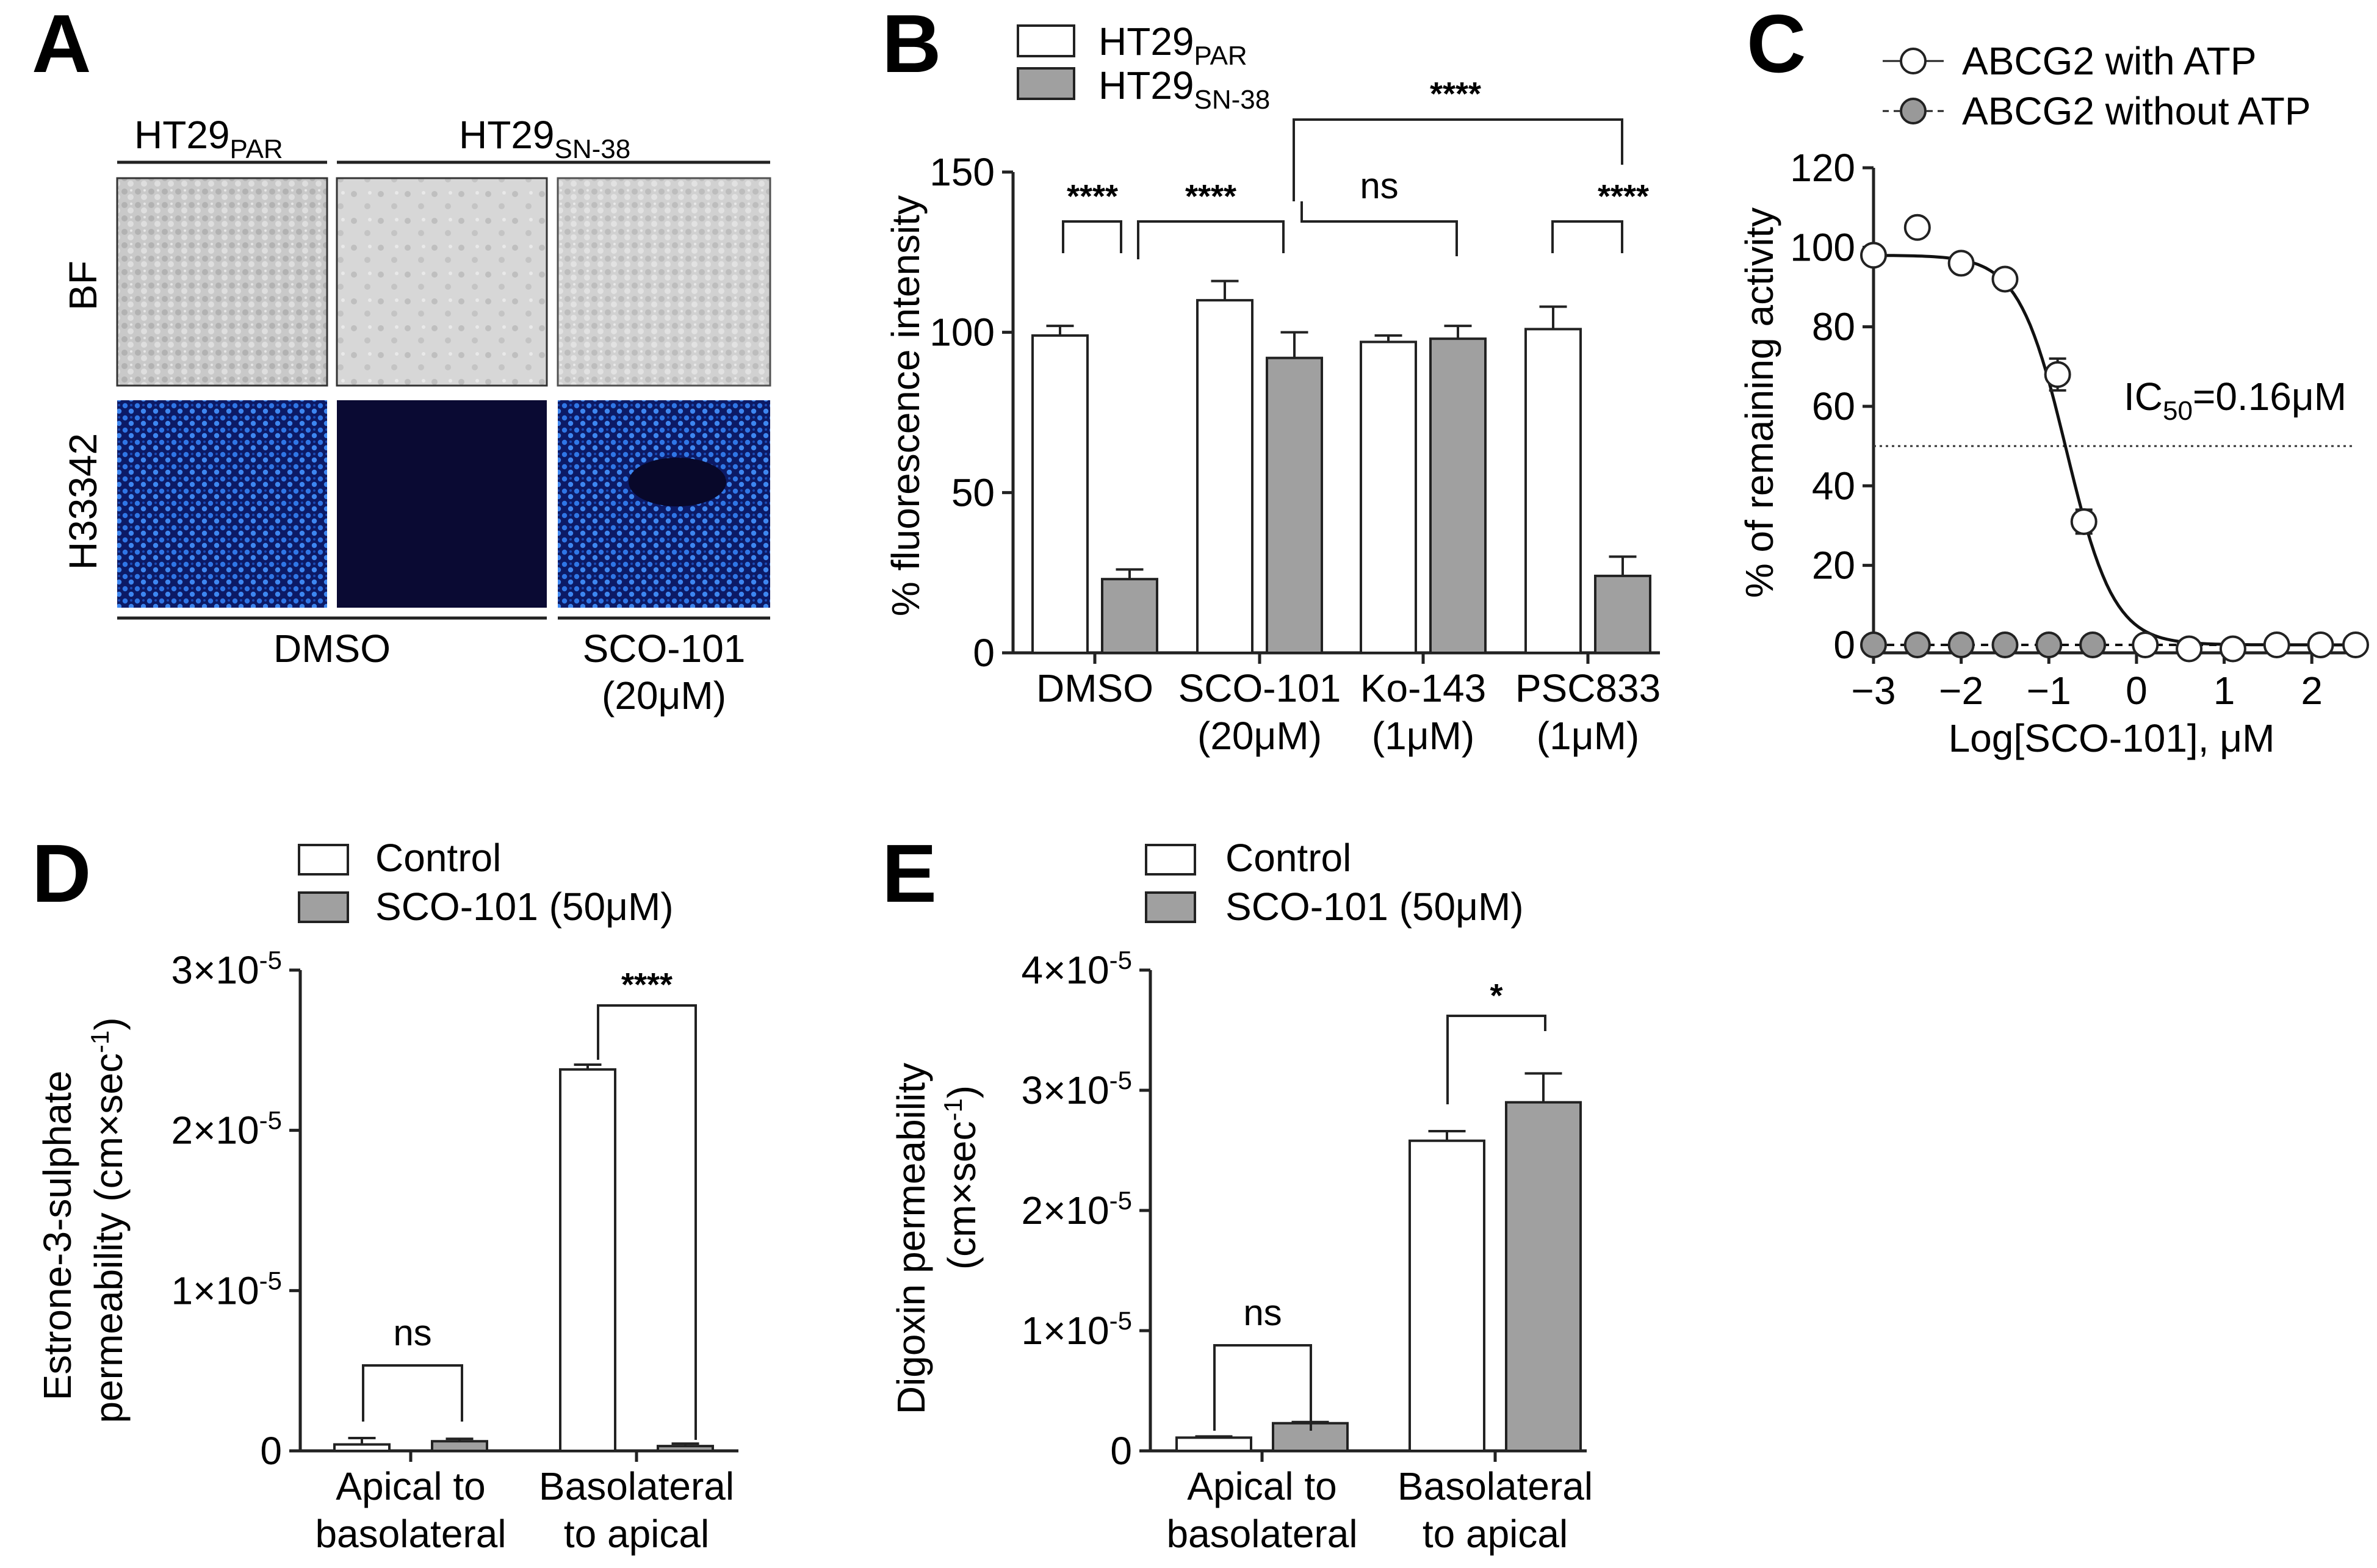  I want to click on category-label: Ko-143, so click(1423, 688).